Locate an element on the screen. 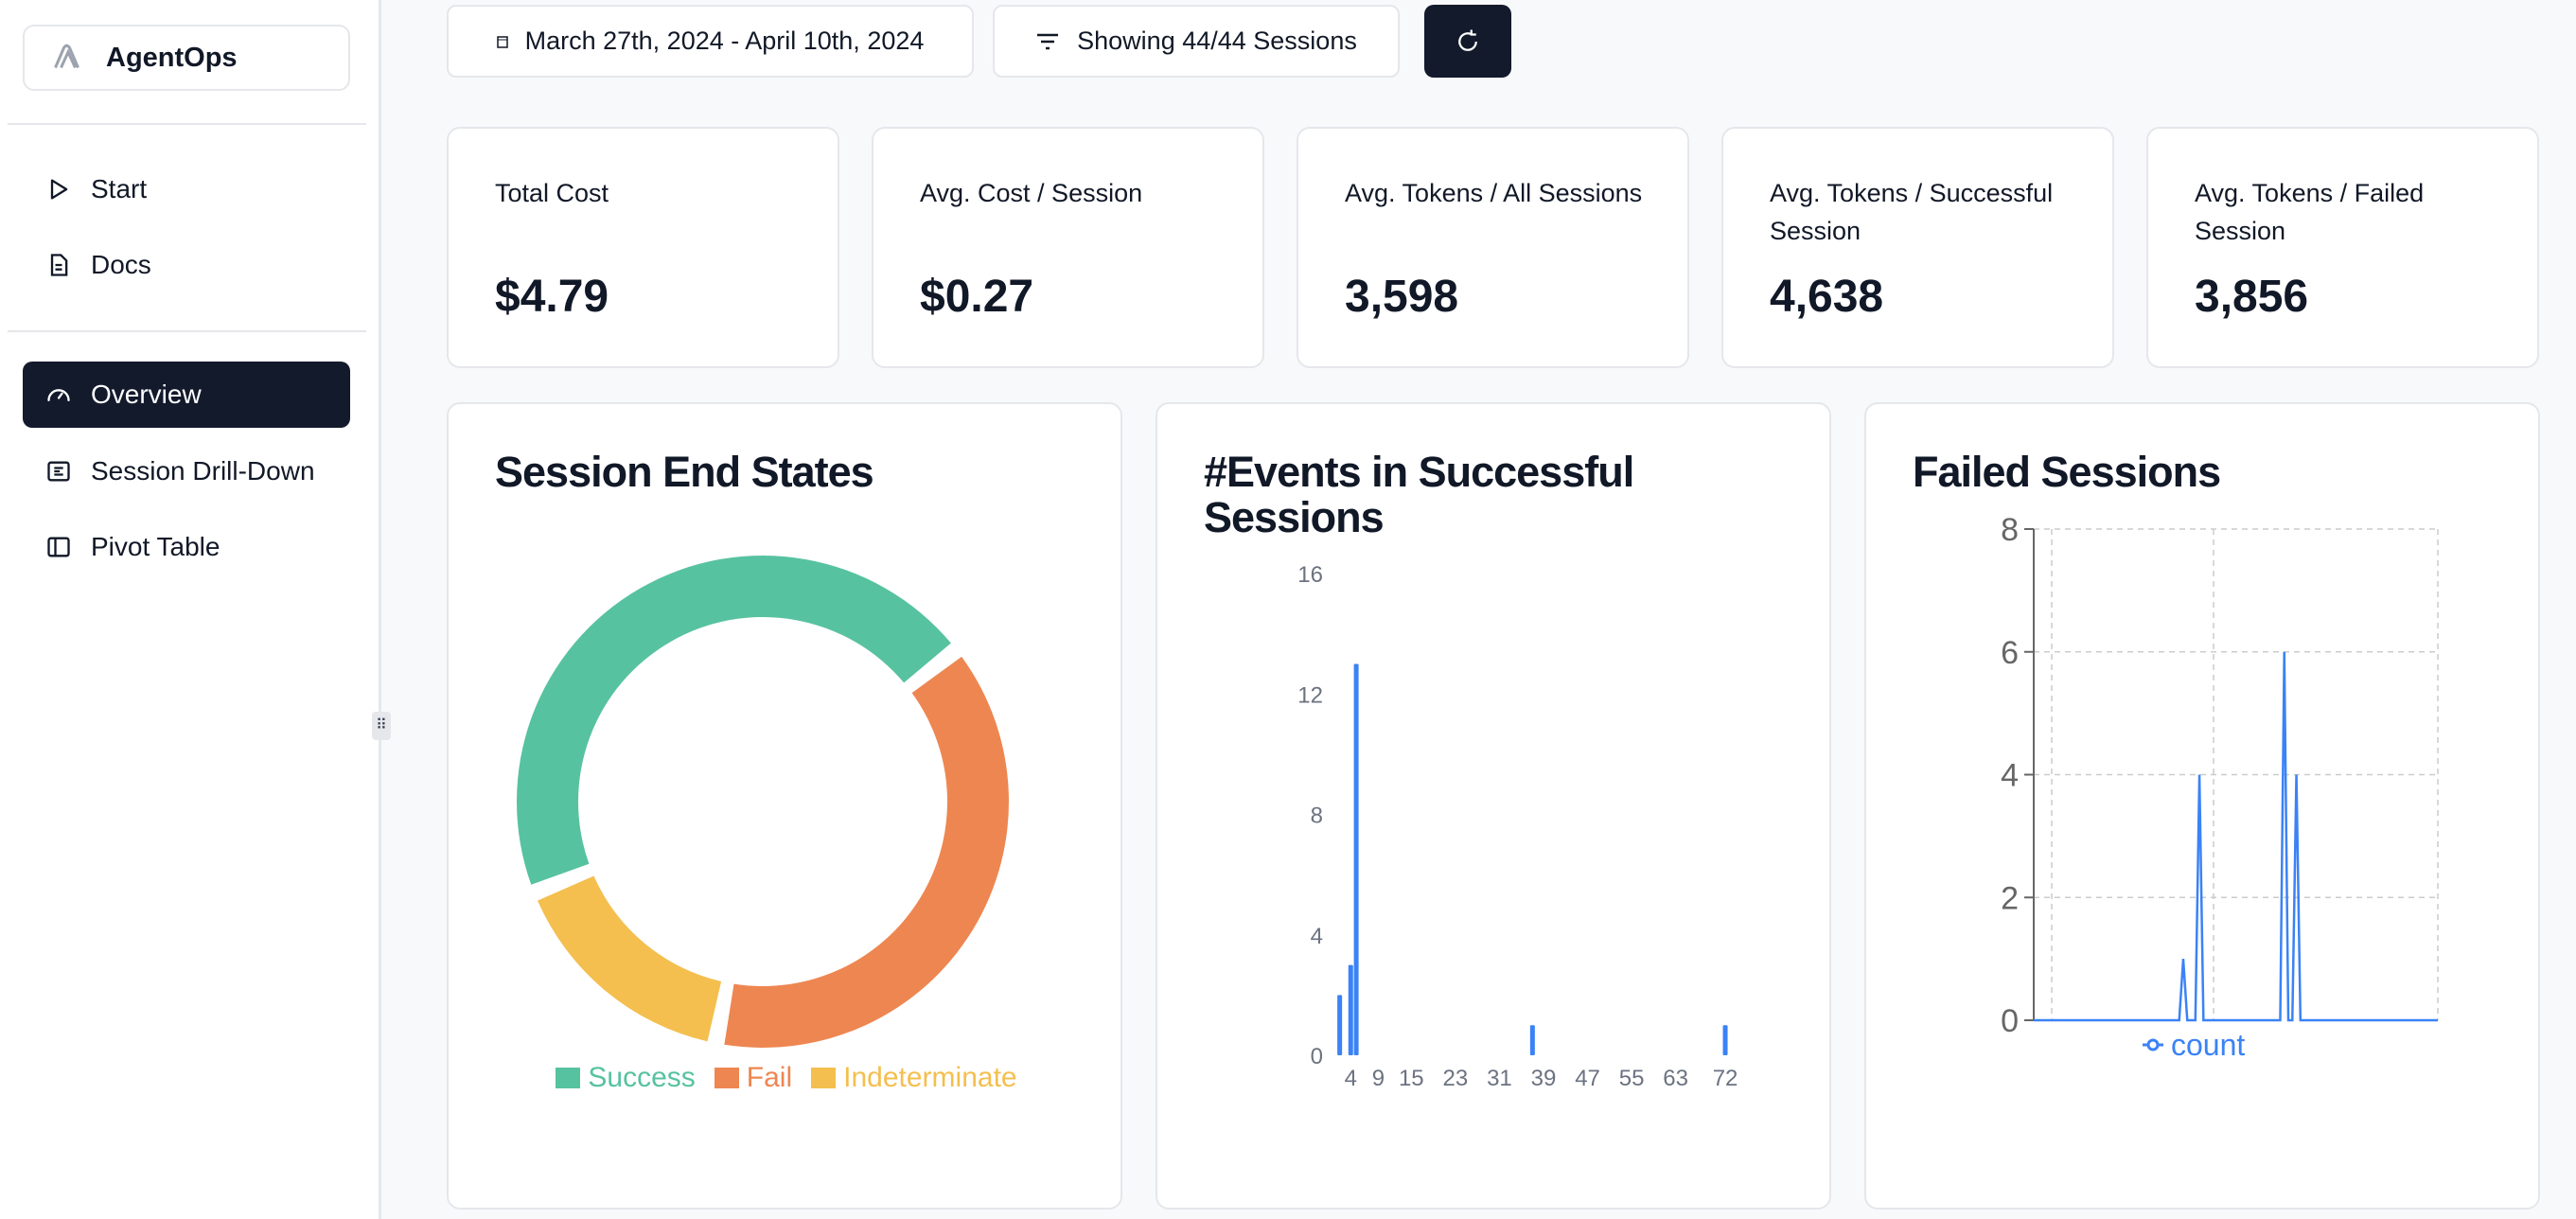  stat-label: Avg. Tokens / All Sessions is located at coordinates (1494, 193).